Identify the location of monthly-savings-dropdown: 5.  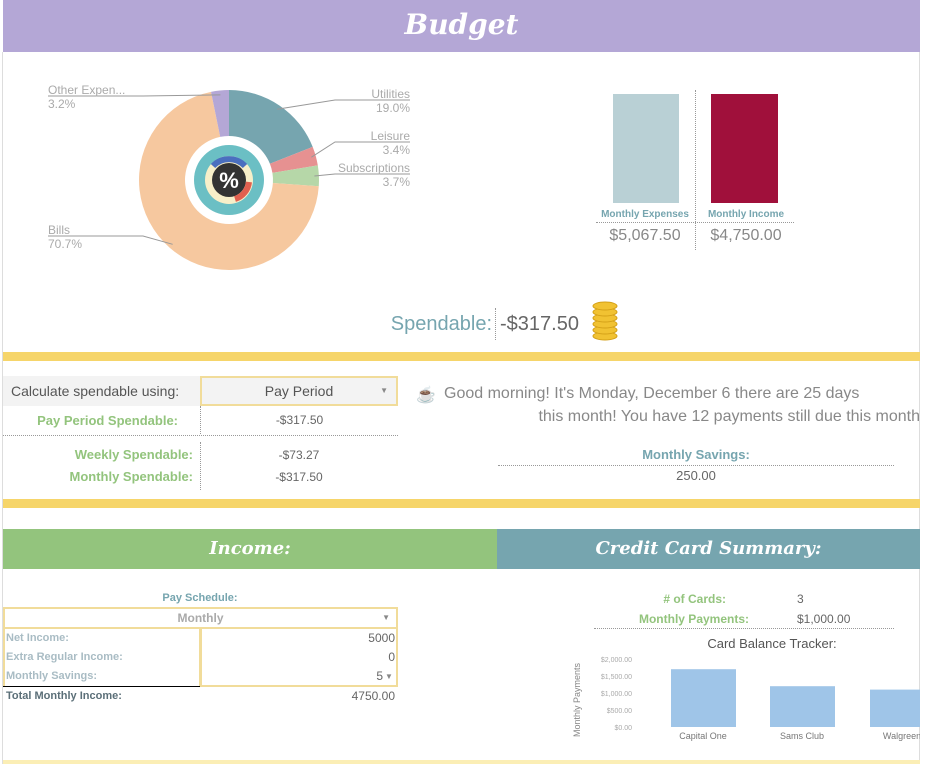
(379, 676).